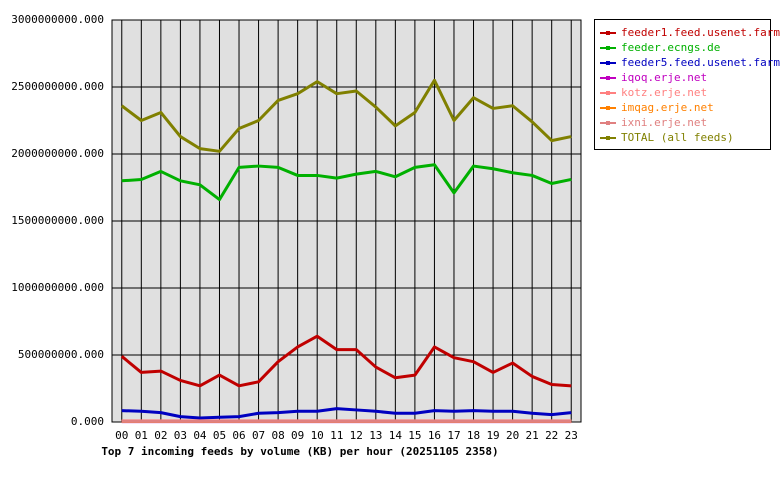 The width and height of the screenshot is (780, 480). What do you see at coordinates (180, 435) in the screenshot?
I see `x-tick-label: 03` at bounding box center [180, 435].